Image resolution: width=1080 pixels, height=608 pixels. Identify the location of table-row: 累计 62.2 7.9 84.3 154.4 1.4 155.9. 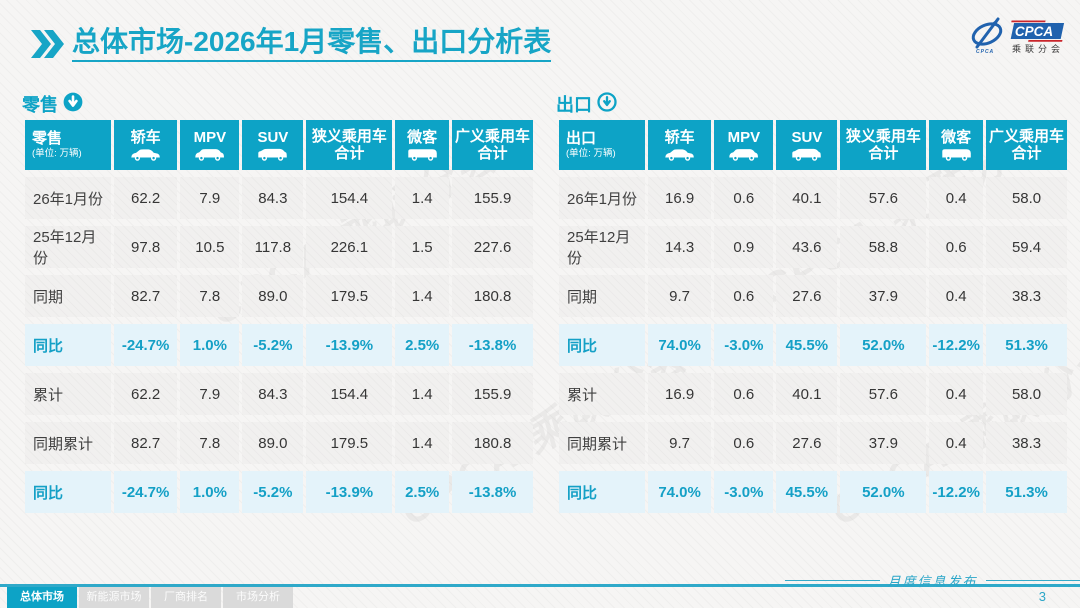
(279, 394).